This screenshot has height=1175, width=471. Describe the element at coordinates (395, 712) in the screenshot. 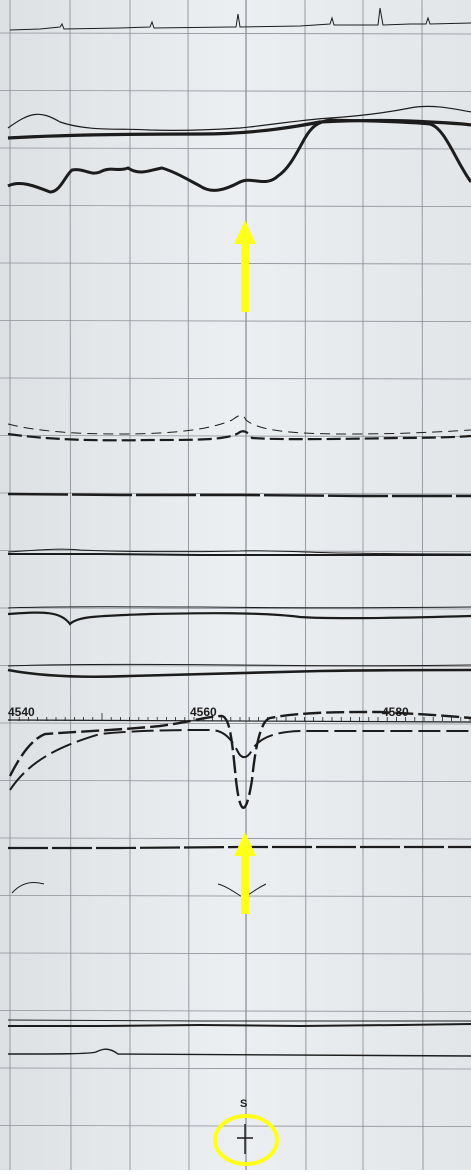

I see `scale-label-4580: 4580` at that location.